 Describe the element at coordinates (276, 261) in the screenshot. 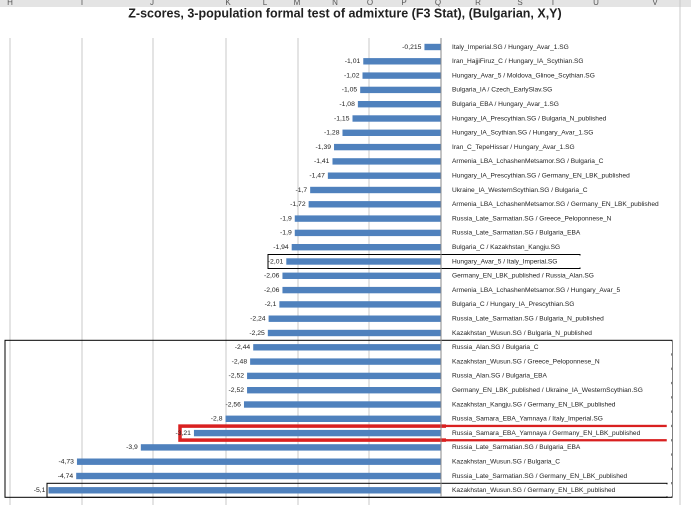

I see `value-label: -2,01` at that location.